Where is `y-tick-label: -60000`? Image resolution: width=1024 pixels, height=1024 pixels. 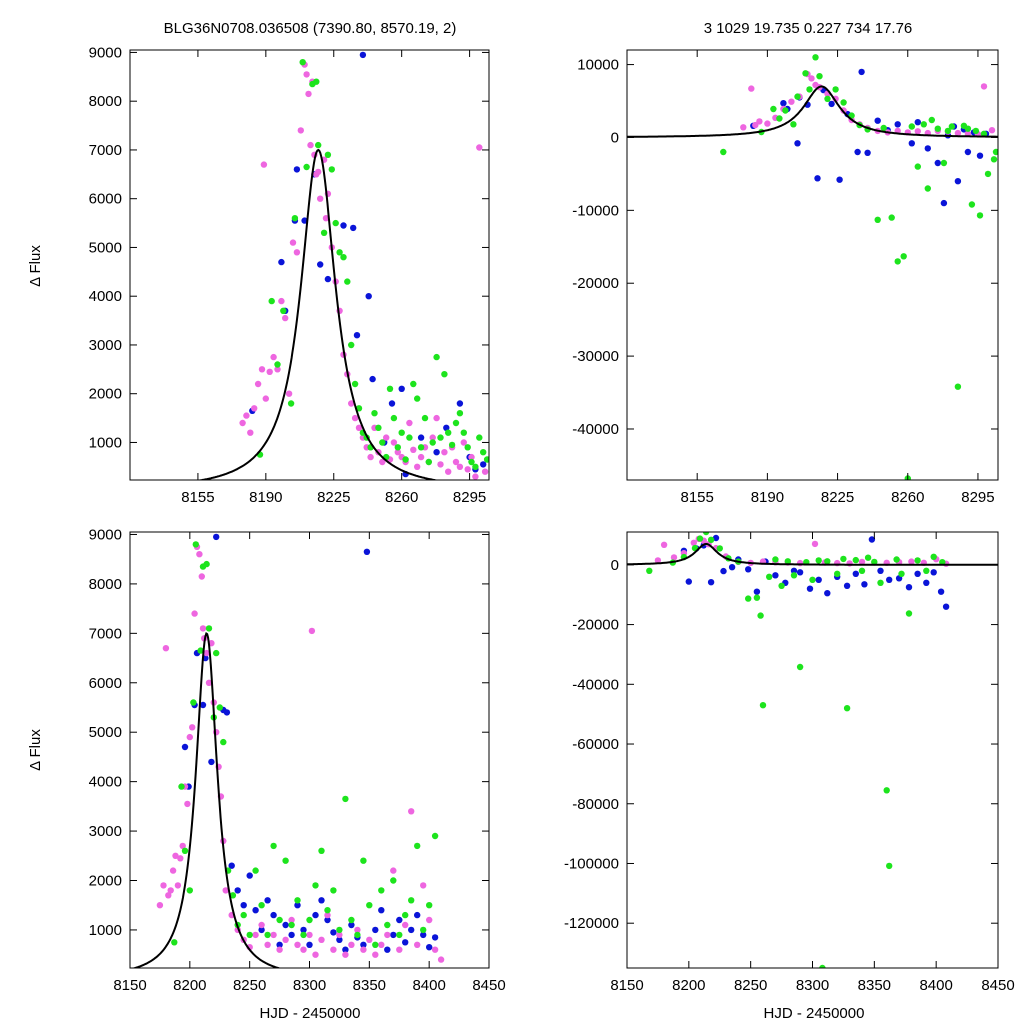 y-tick-label: -60000 is located at coordinates (595, 744).